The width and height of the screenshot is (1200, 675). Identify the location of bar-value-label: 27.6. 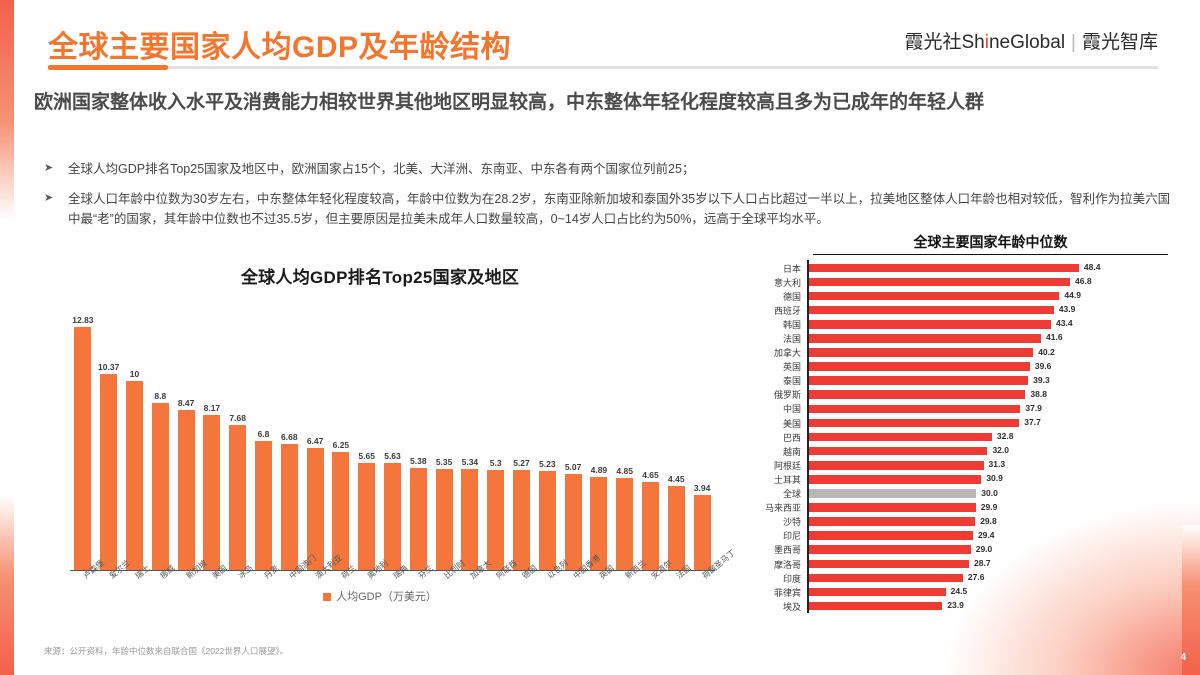
(976, 577).